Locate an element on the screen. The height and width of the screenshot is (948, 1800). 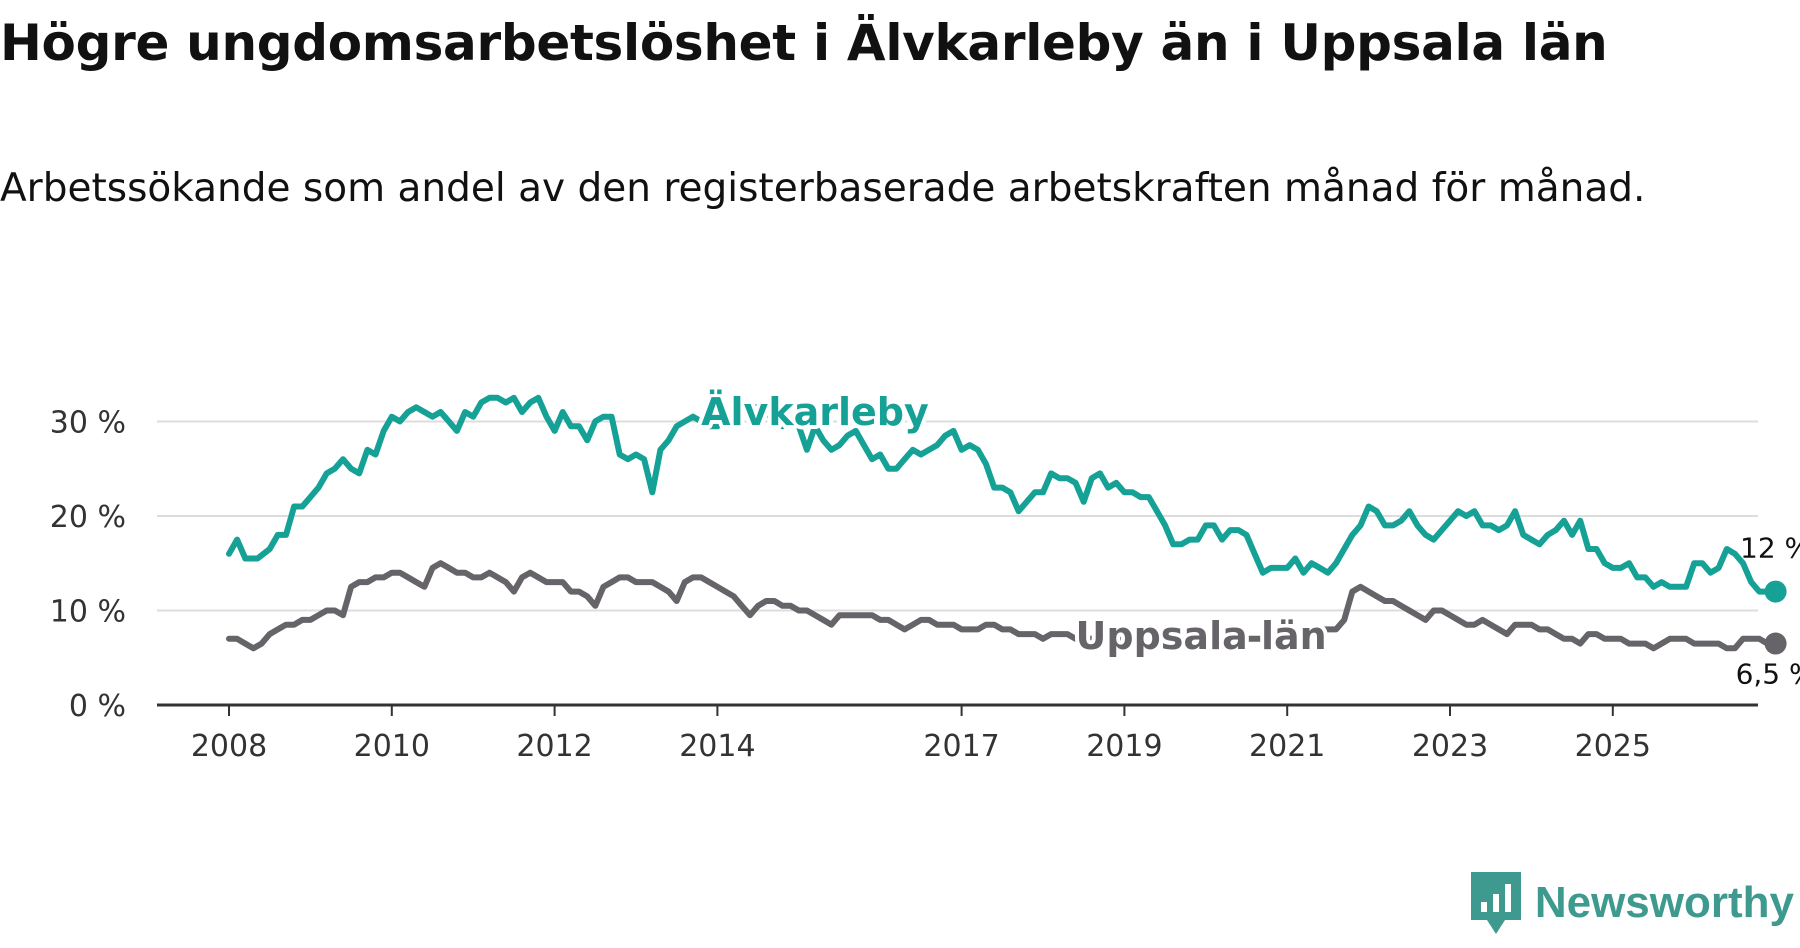
x-tick-label: 2012 is located at coordinates (554, 746).